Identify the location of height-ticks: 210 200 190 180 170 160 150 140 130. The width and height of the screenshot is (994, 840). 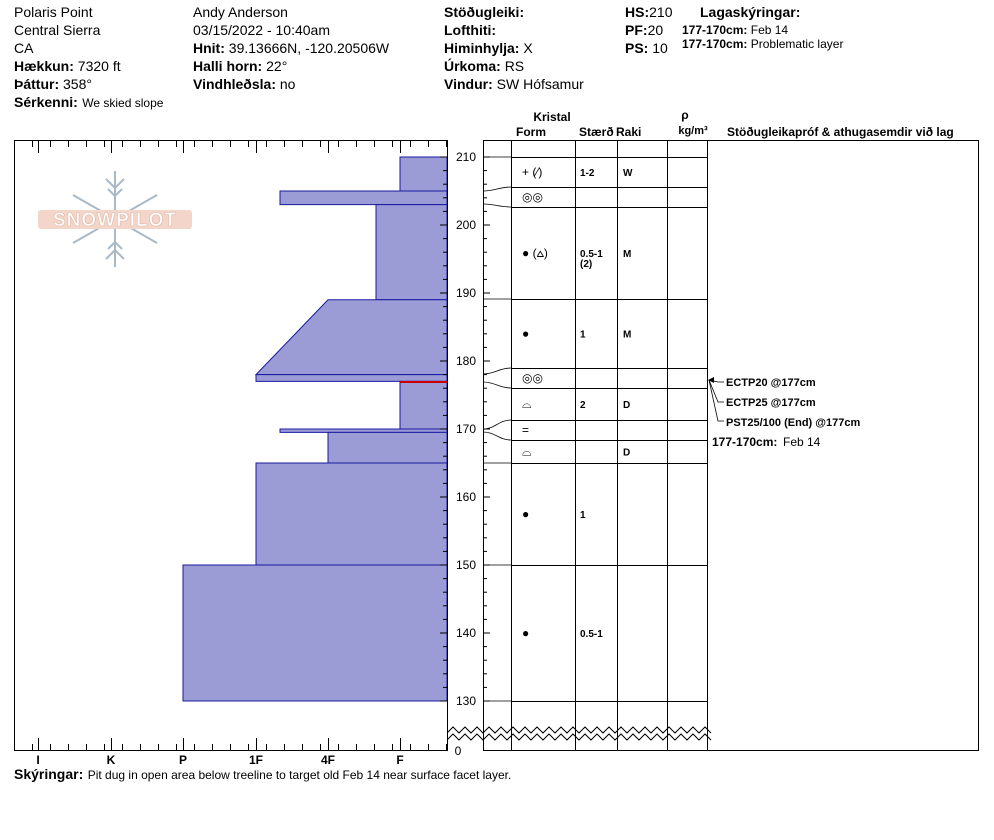
(465, 429).